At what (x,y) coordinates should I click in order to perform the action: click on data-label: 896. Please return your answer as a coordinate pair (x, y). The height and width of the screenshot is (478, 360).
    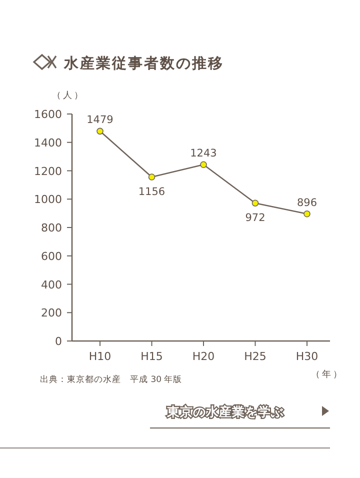
    Looking at the image, I should click on (307, 202).